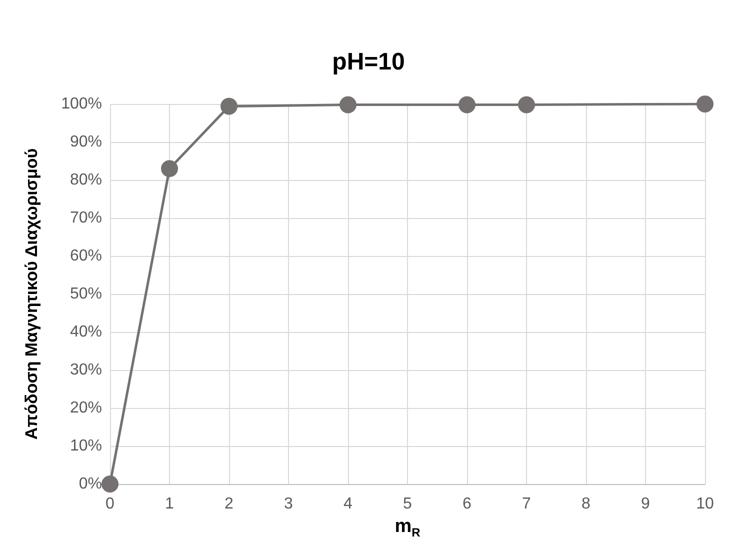  I want to click on y-tick-label: 20%, so click(86, 408).